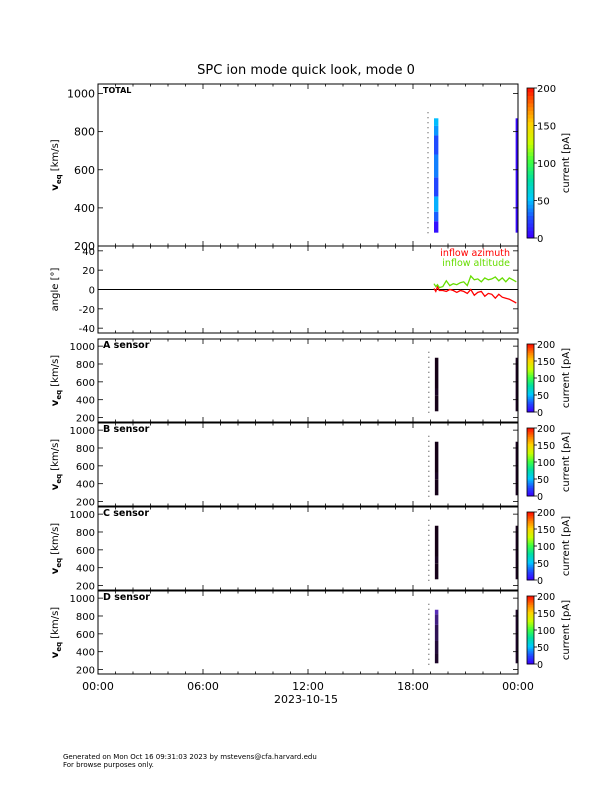  Describe the element at coordinates (59, 647) in the screenshot. I see `y-axis-label-subscript: eq` at that location.